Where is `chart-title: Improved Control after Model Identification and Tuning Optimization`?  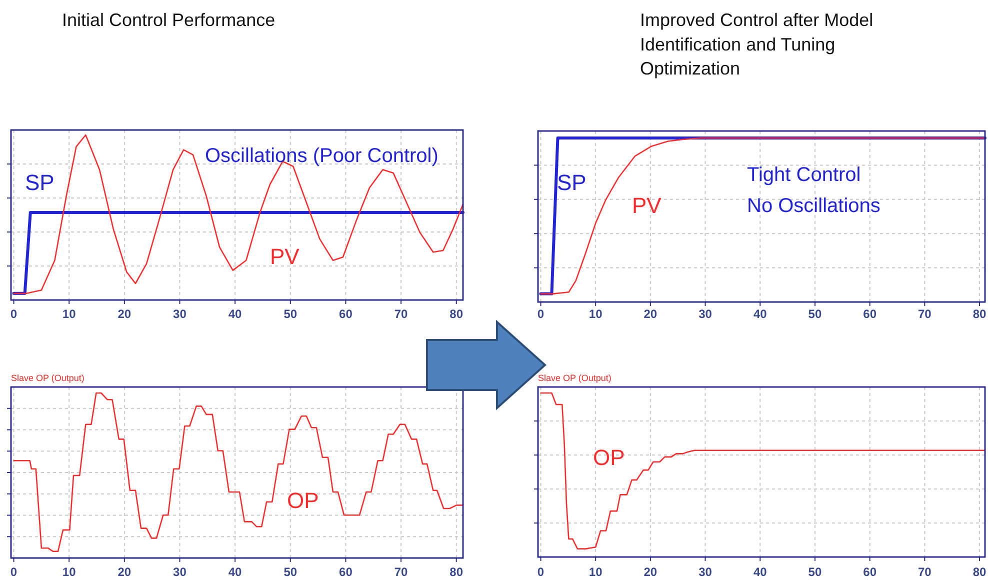
chart-title: Improved Control after Model Identification and Tuning Optimization is located at coordinates (757, 44).